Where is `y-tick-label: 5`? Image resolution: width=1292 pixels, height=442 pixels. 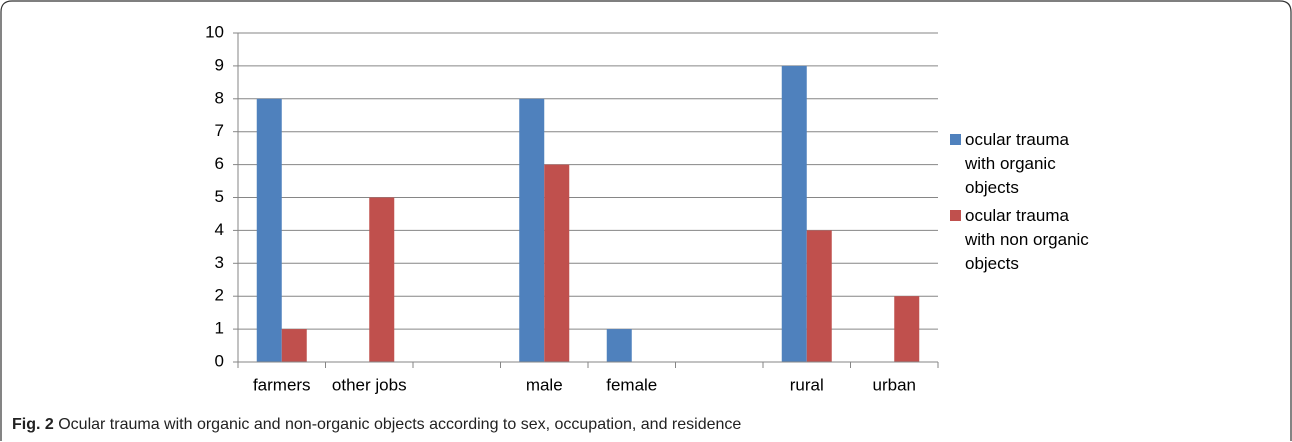 y-tick-label: 5 is located at coordinates (219, 196).